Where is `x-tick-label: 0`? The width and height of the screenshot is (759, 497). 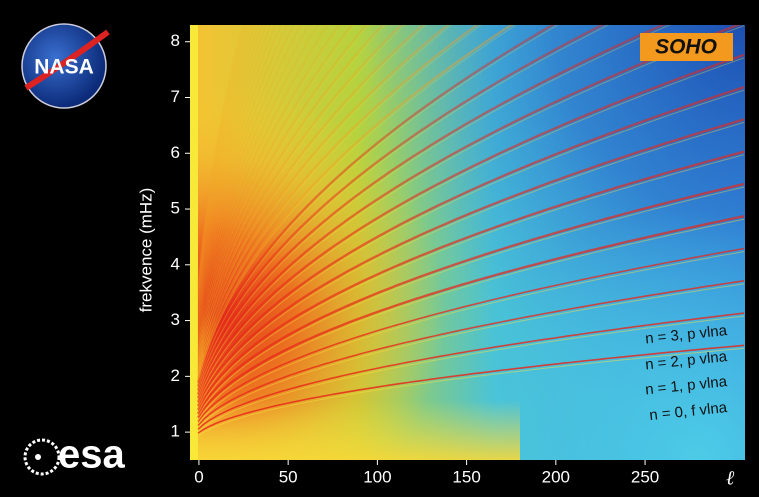 x-tick-label: 0 is located at coordinates (198, 476).